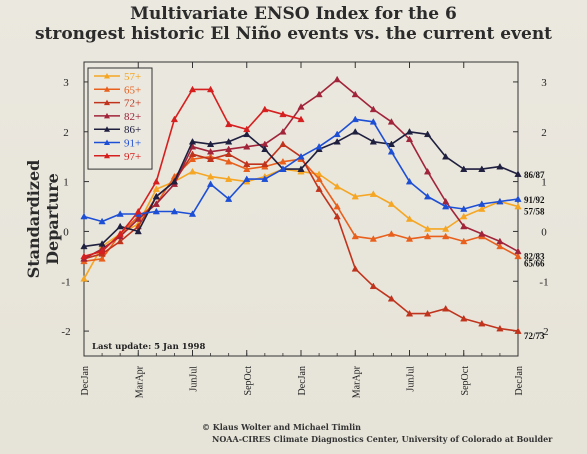  What do you see at coordinates (117, 117) in the screenshot?
I see `legend-item: 82+` at bounding box center [117, 117].